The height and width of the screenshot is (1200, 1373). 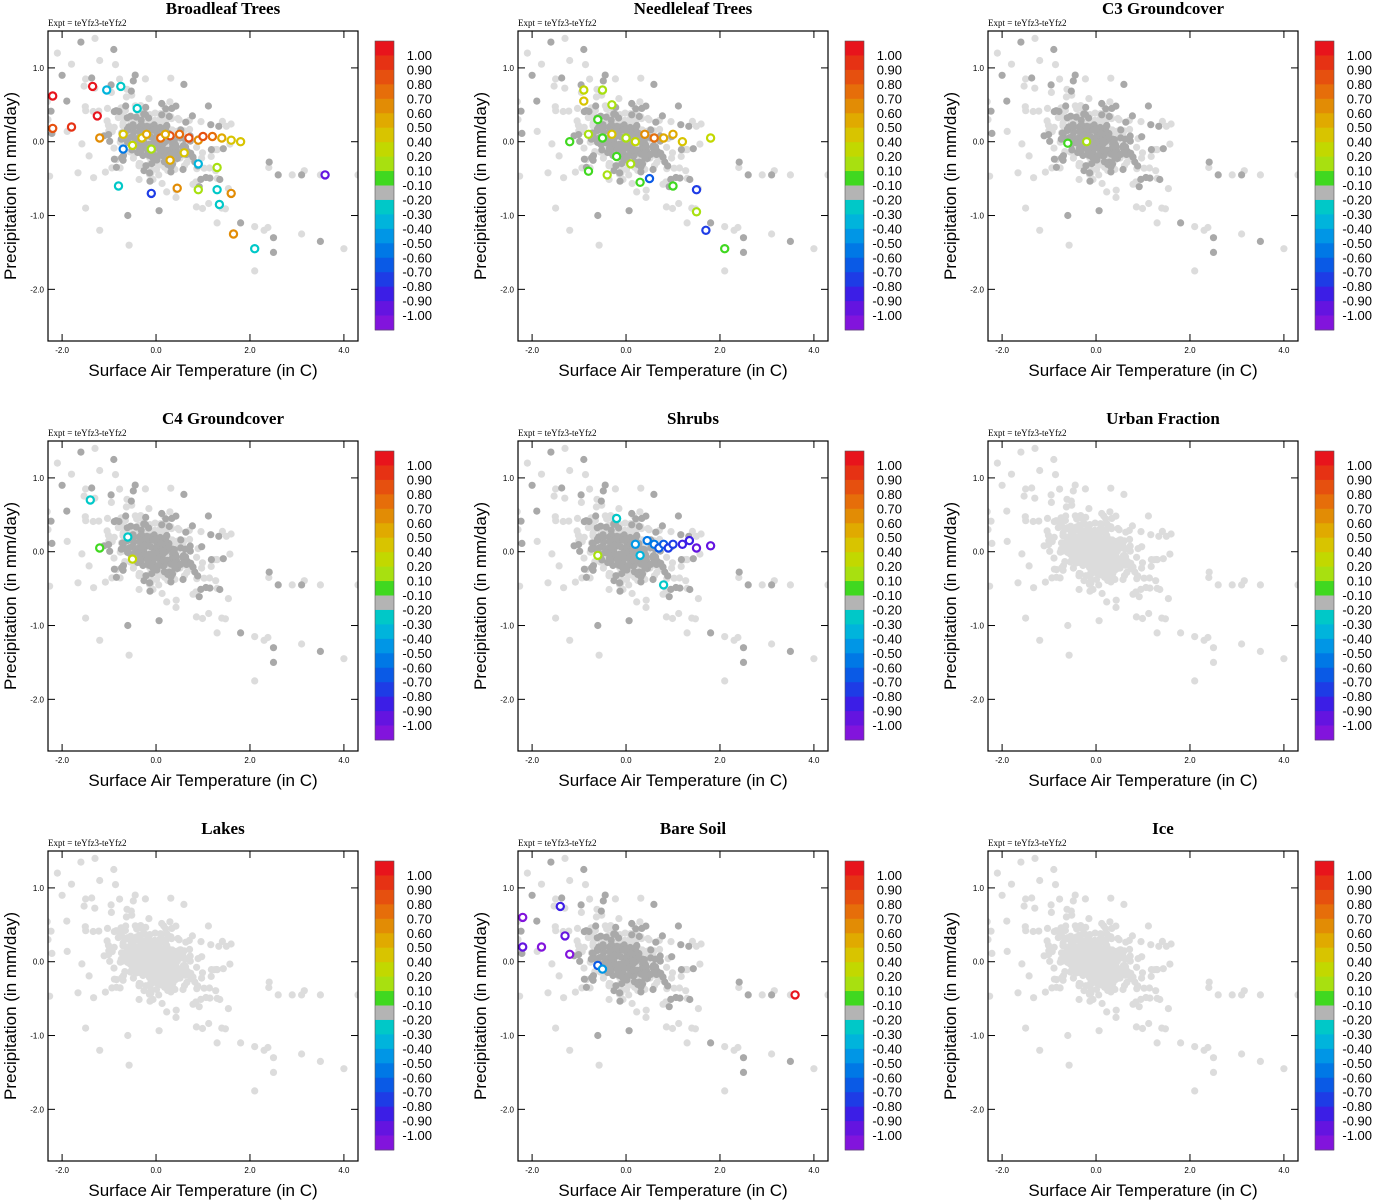 What do you see at coordinates (889, 508) in the screenshot?
I see `colorbar-label: 0.70` at bounding box center [889, 508].